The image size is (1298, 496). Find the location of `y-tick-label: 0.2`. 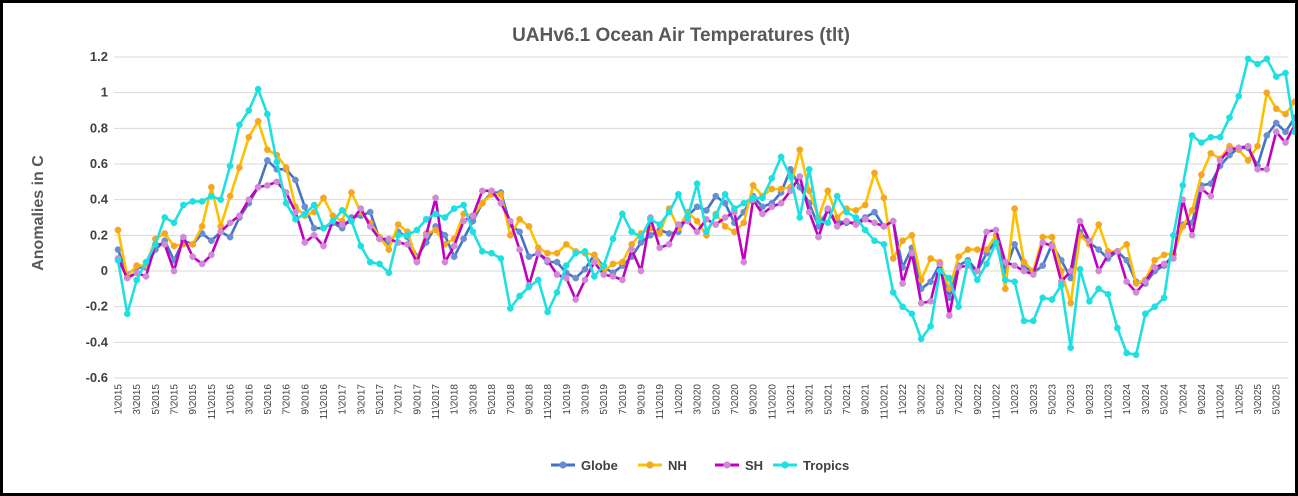

y-tick-label: 0.2 is located at coordinates (99, 234).